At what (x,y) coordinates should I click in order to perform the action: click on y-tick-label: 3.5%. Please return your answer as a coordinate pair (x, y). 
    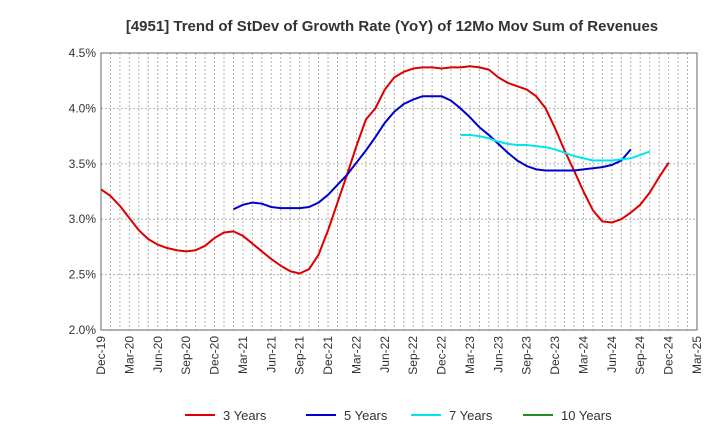
    Looking at the image, I should click on (83, 164).